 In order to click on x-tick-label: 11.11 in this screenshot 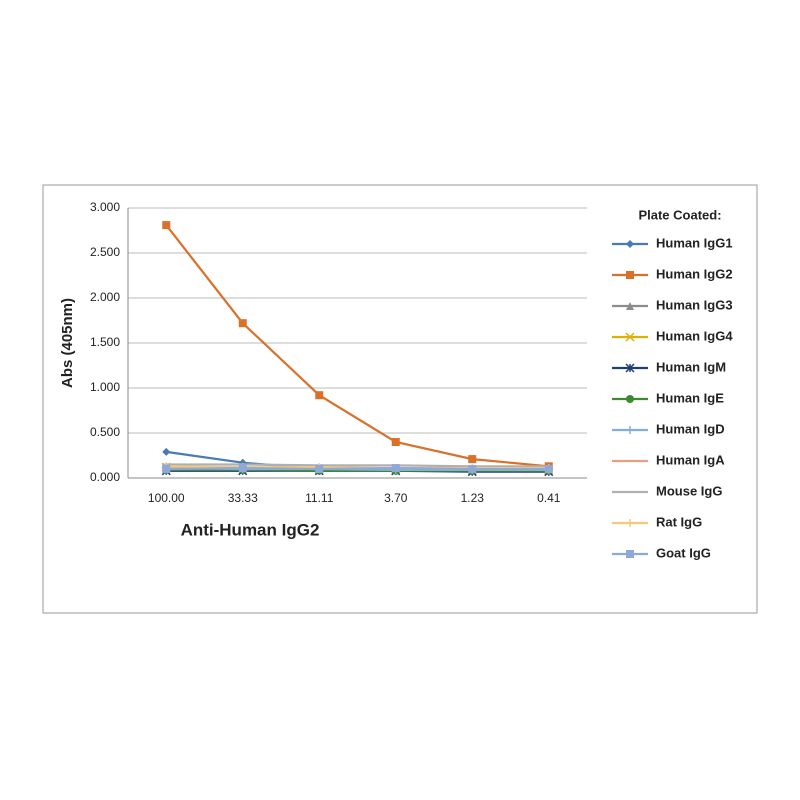, I will do `click(319, 498)`.